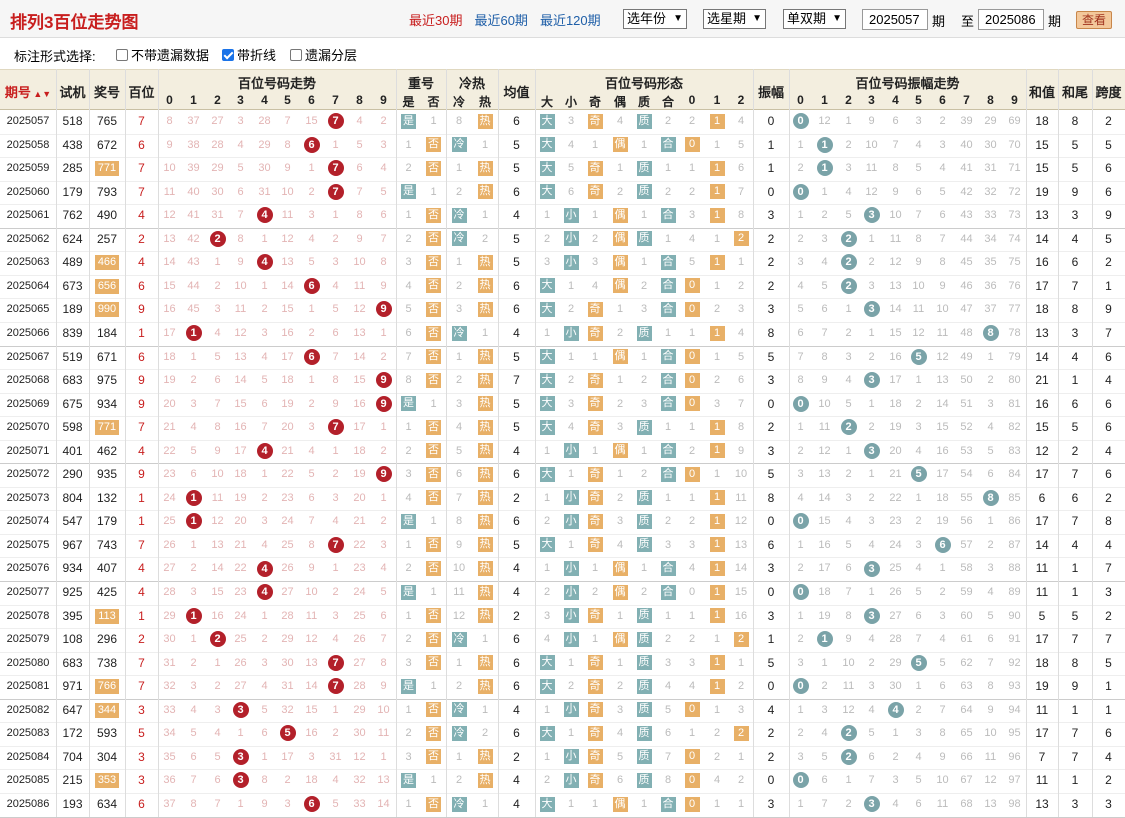 Image resolution: width=1125 pixels, height=818 pixels. I want to click on issue-cell: 2025082, so click(28, 709).